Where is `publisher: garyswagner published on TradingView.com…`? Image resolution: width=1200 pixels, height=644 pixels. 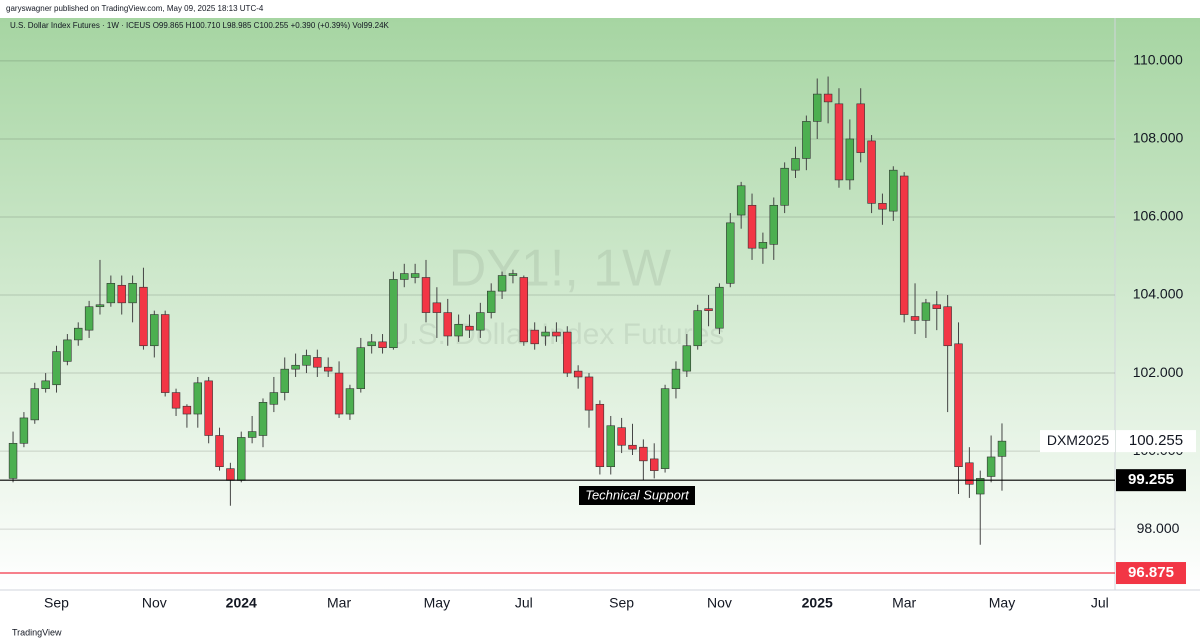
publisher: garyswagner published on TradingView.com… is located at coordinates (135, 8).